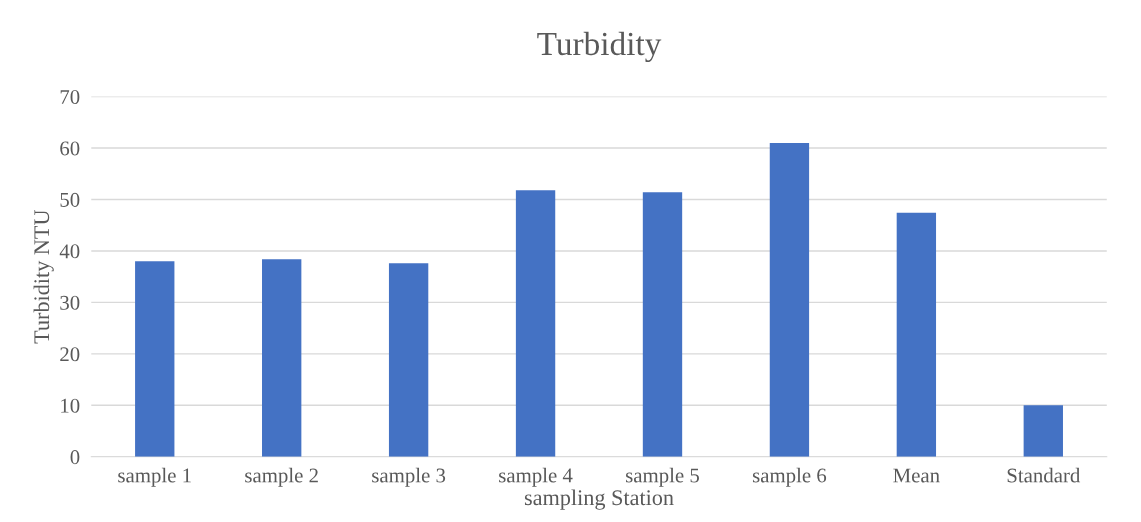 Image resolution: width=1141 pixels, height=522 pixels. What do you see at coordinates (70, 405) in the screenshot?
I see `y-tick-label: 10` at bounding box center [70, 405].